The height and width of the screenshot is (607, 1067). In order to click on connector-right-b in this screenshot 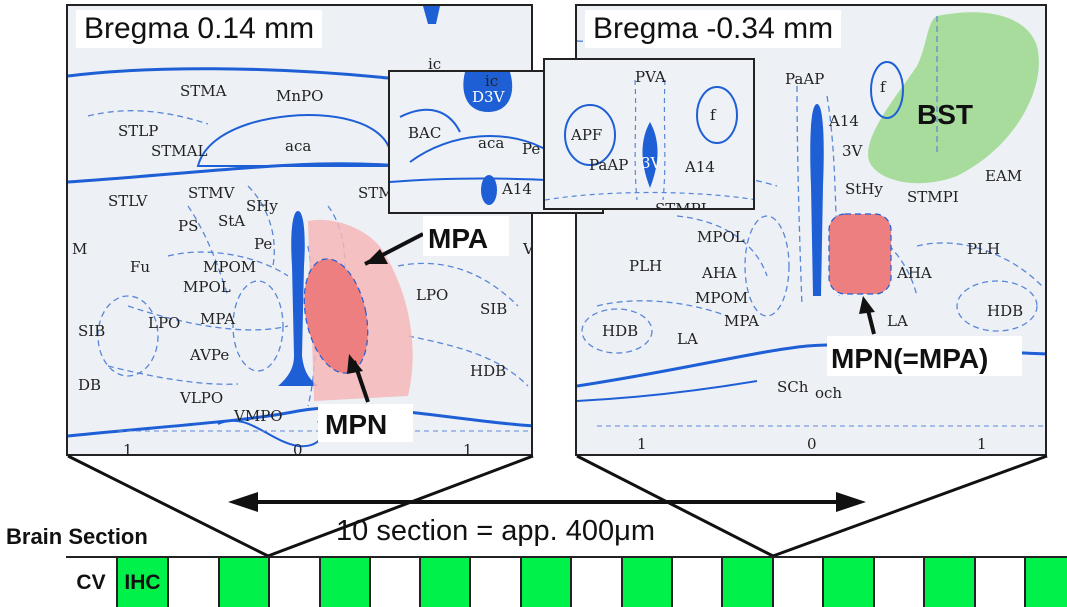, I will do `click(910, 506)`.